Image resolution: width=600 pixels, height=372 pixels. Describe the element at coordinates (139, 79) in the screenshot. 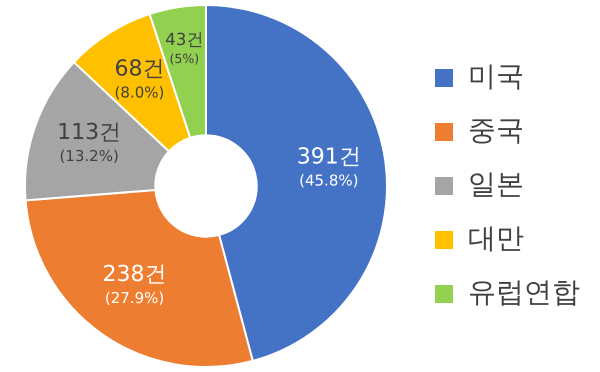

I see `data-label: 68건 (8.0%)` at that location.